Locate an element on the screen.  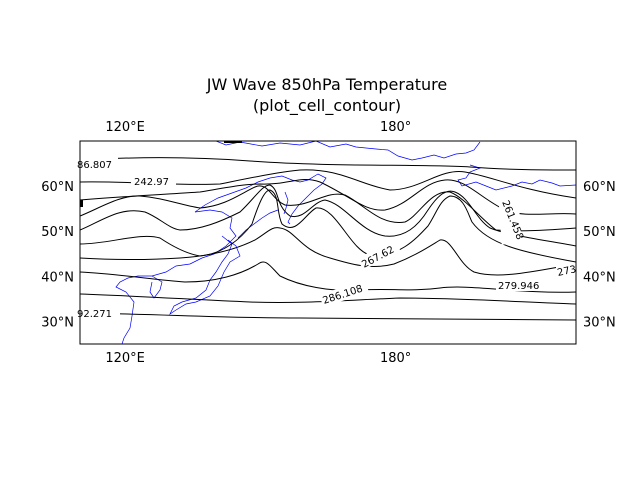
y-tick-label-right: 50°N is located at coordinates (599, 232).